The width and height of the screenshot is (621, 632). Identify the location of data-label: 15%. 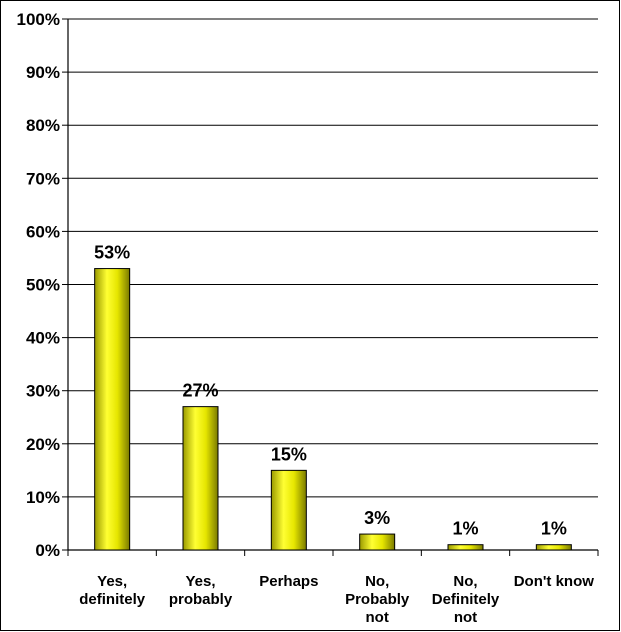
(289, 454).